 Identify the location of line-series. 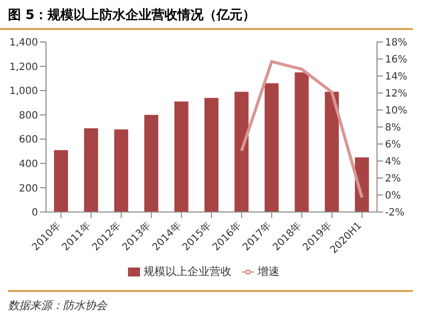
(302, 130).